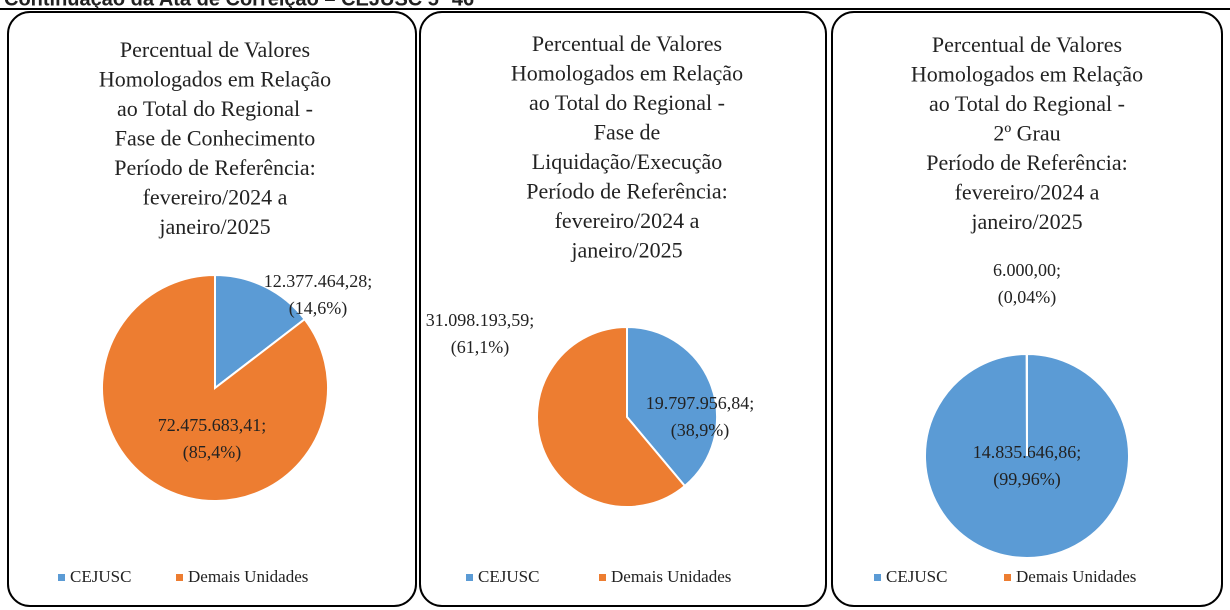 The height and width of the screenshot is (610, 1230). I want to click on data-label: (0,04%), so click(1027, 297).